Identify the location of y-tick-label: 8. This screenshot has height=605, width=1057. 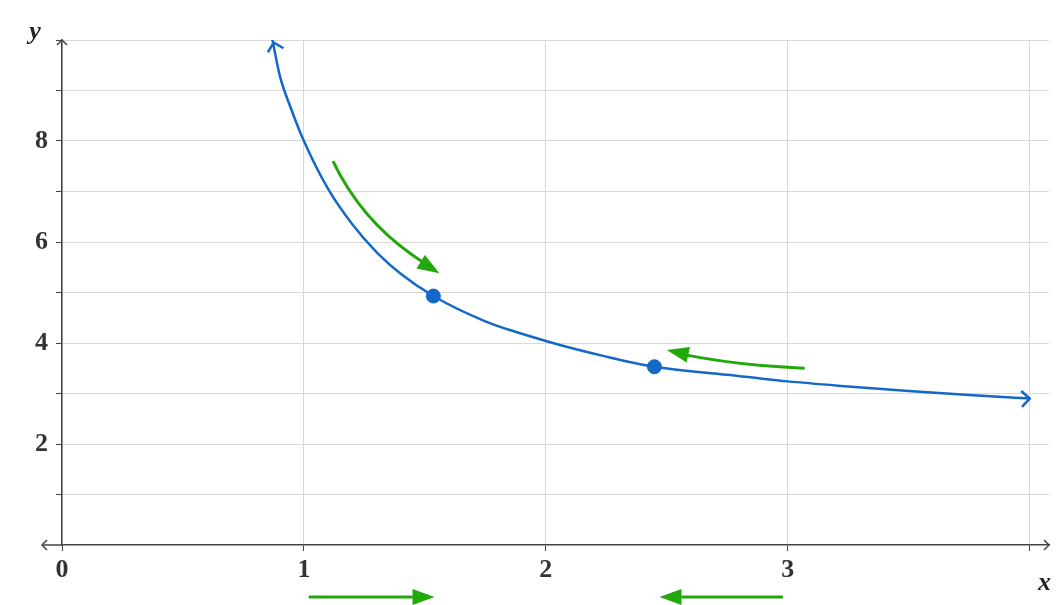
(41, 139).